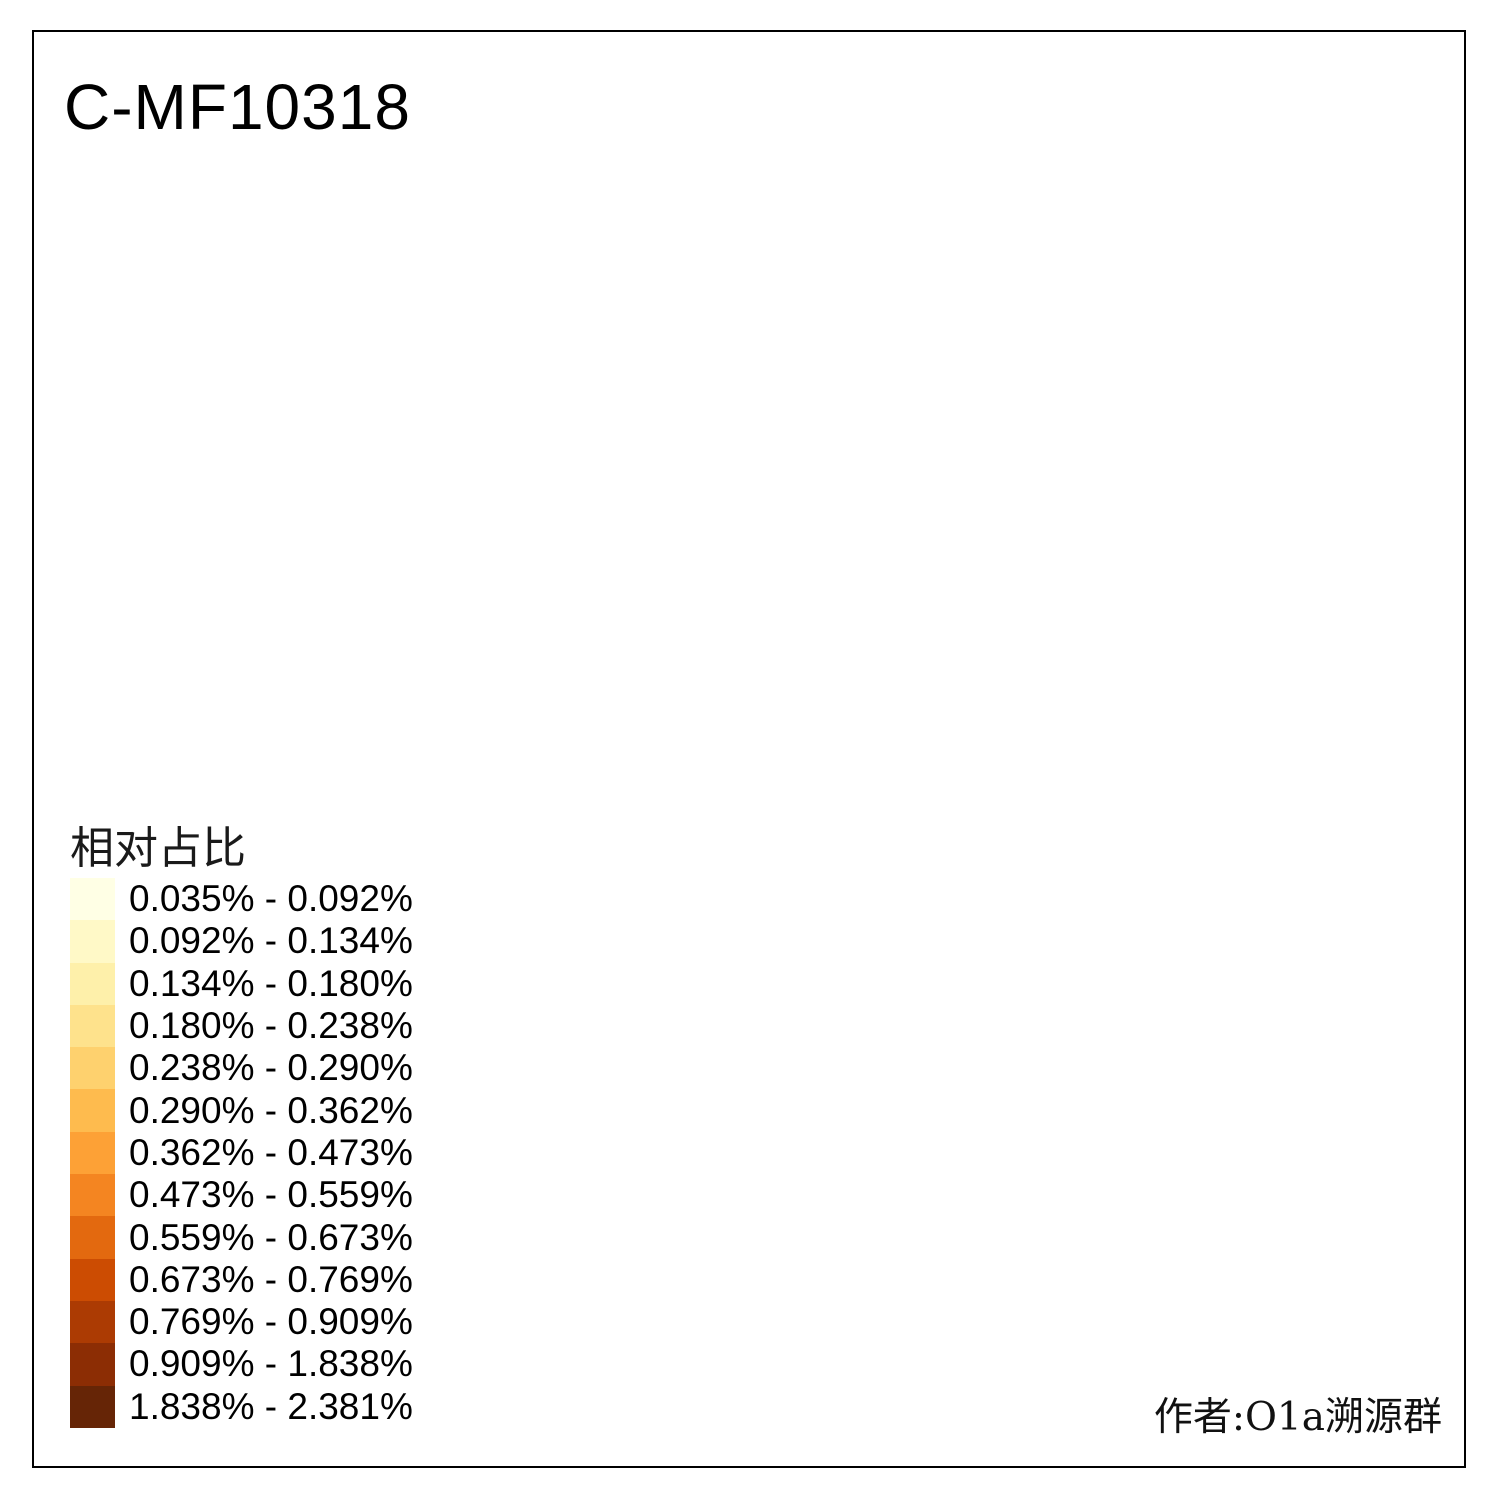  I want to click on legend-label: 0.180% - 0.238%, so click(271, 1026).